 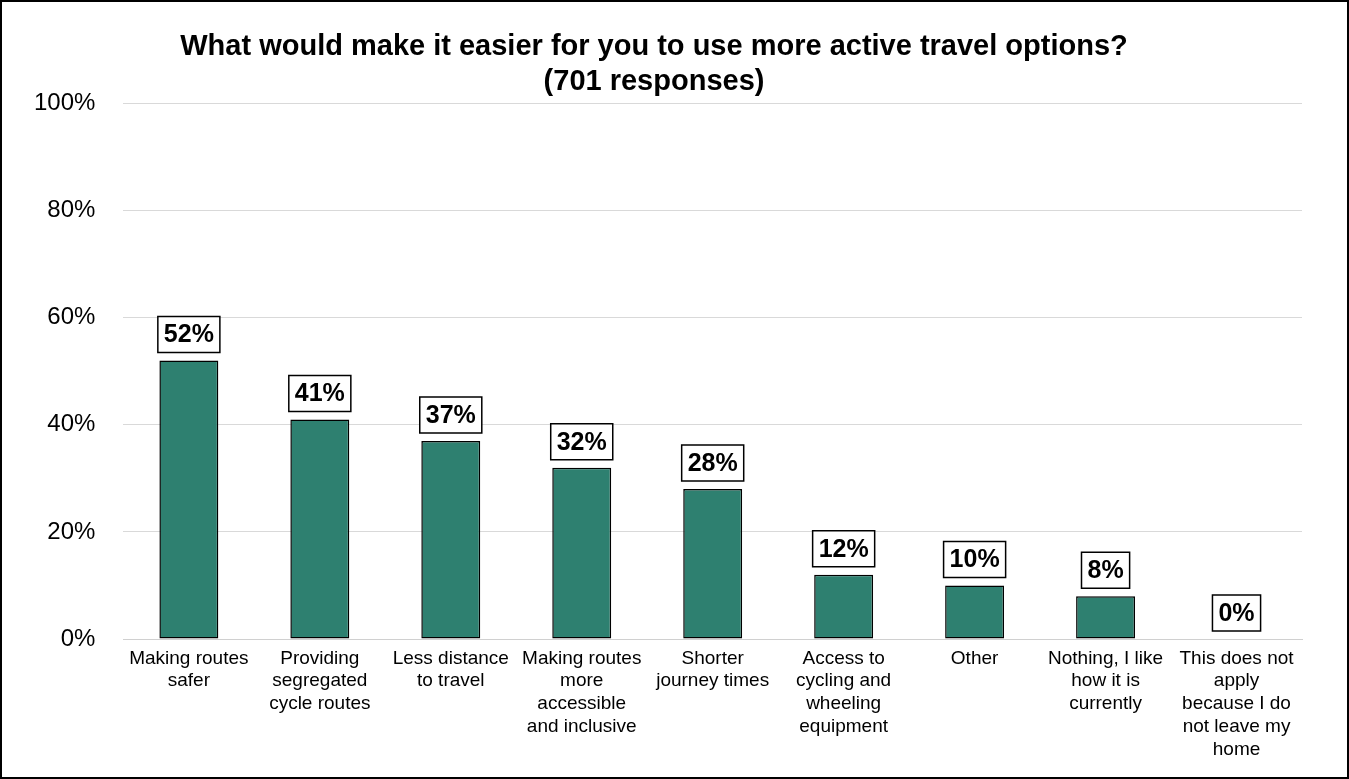 I want to click on data-label: 10%, so click(x=974, y=558).